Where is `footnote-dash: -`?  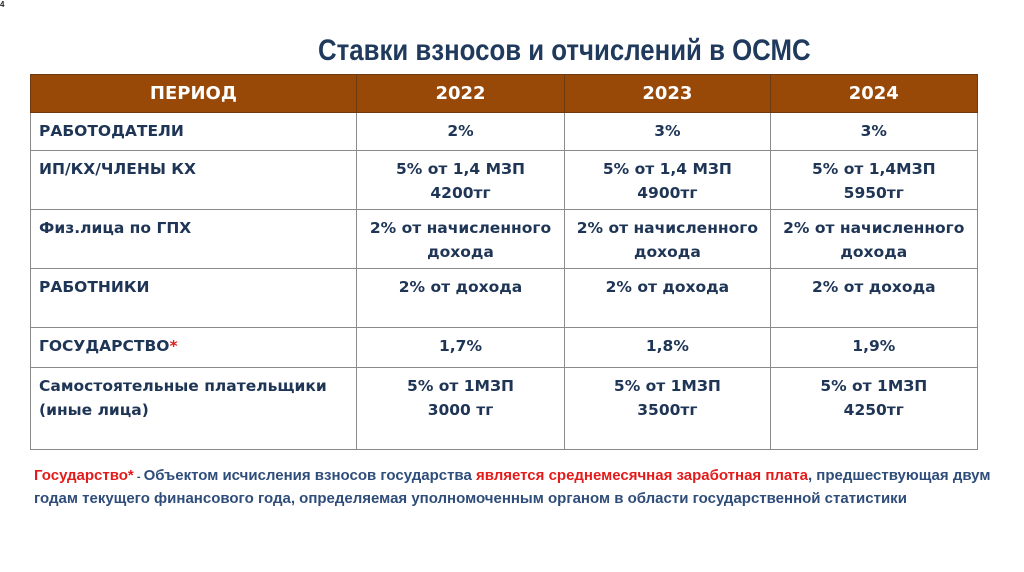
footnote-dash: - is located at coordinates (138, 477).